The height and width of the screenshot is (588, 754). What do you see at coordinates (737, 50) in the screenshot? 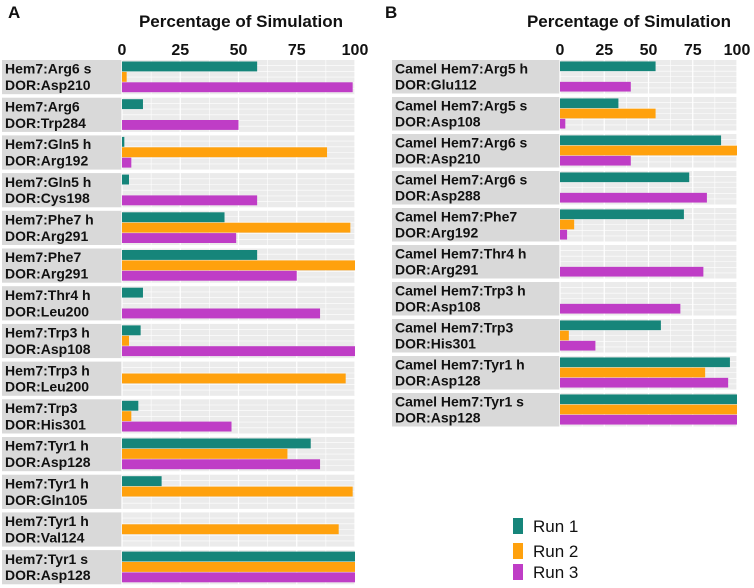
I see `panel-b-tick-label: 100` at bounding box center [737, 50].